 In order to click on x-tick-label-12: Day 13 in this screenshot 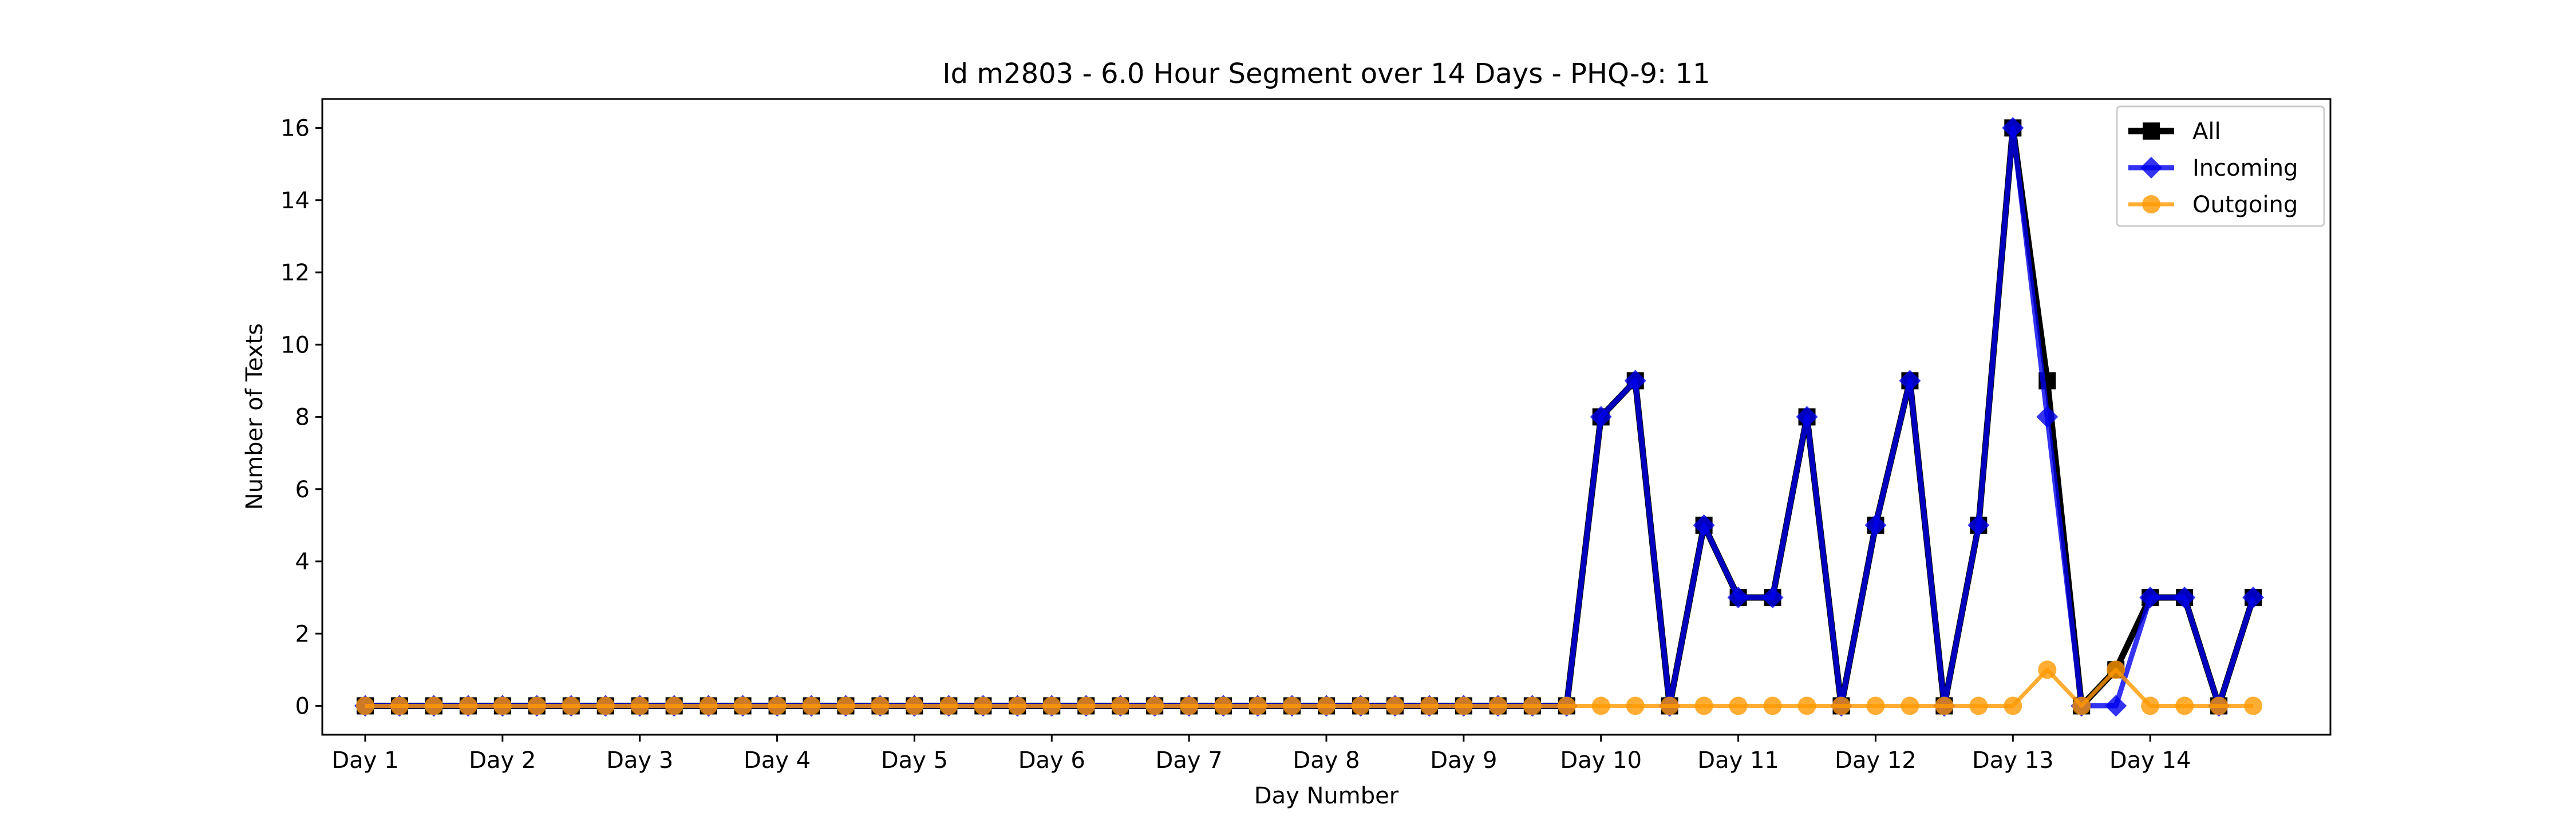, I will do `click(2013, 760)`.